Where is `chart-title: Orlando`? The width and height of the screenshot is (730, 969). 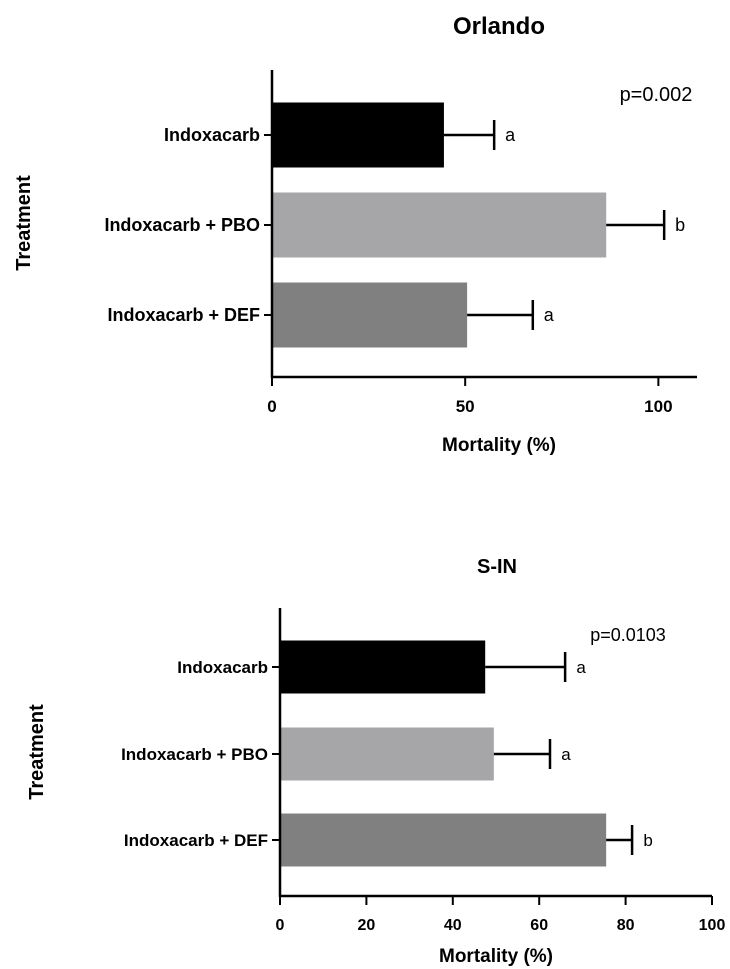
chart-title: Orlando is located at coordinates (499, 26).